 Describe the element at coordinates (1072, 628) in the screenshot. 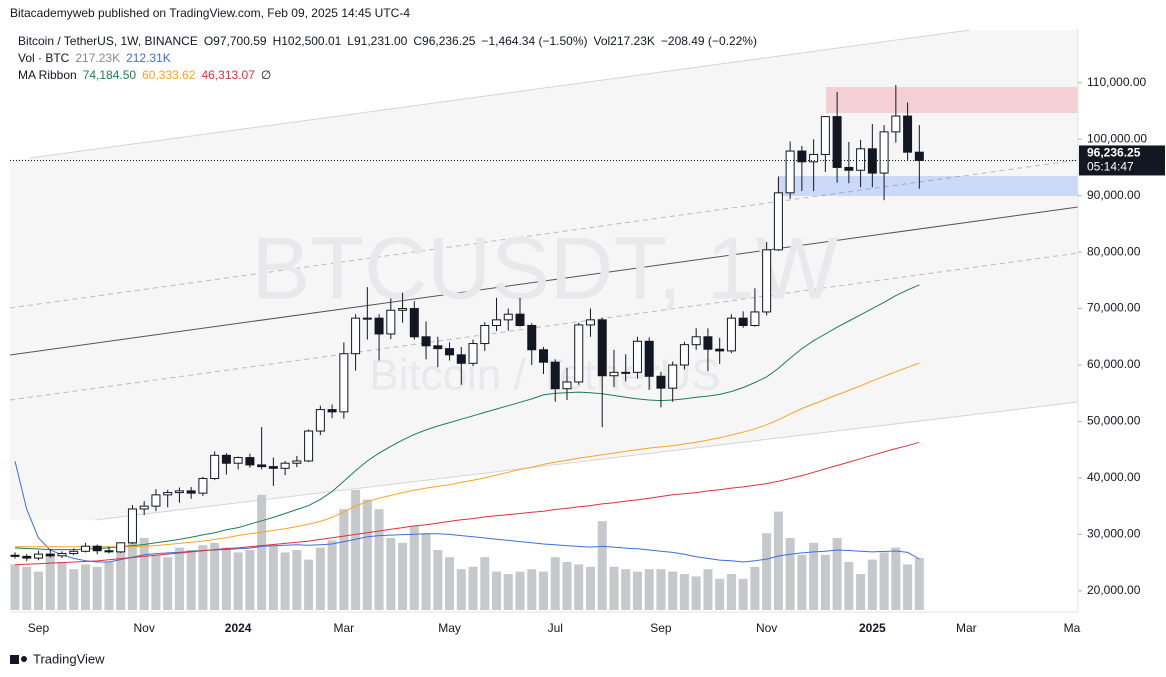

I see `x-tick-label: Ma` at that location.